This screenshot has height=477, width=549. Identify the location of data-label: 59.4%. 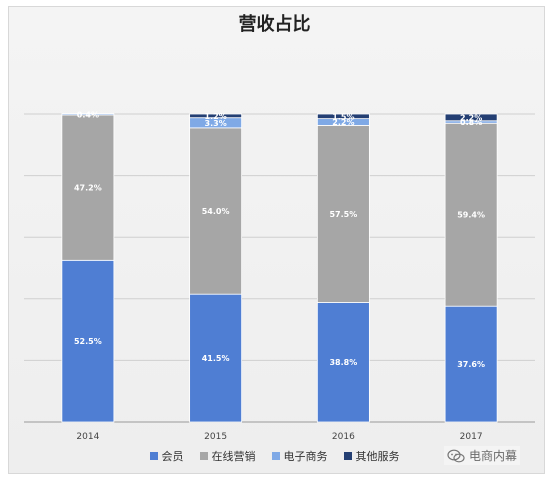
(471, 215).